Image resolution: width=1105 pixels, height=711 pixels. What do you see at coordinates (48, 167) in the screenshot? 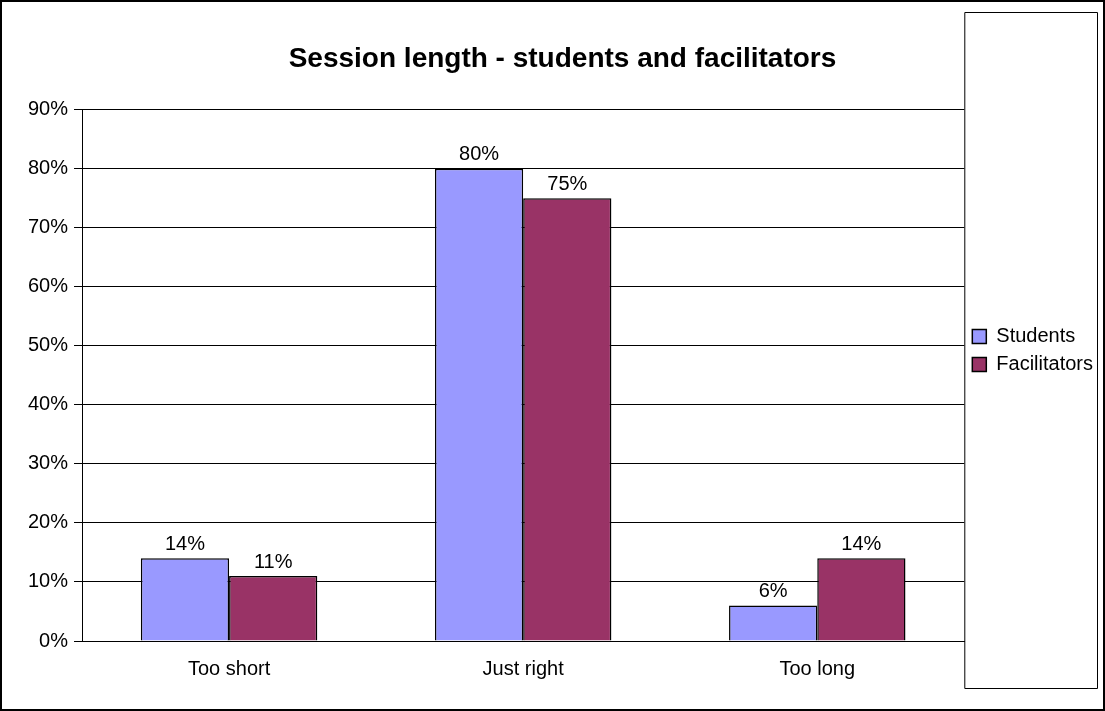
I see `y-tick-label: 80%` at bounding box center [48, 167].